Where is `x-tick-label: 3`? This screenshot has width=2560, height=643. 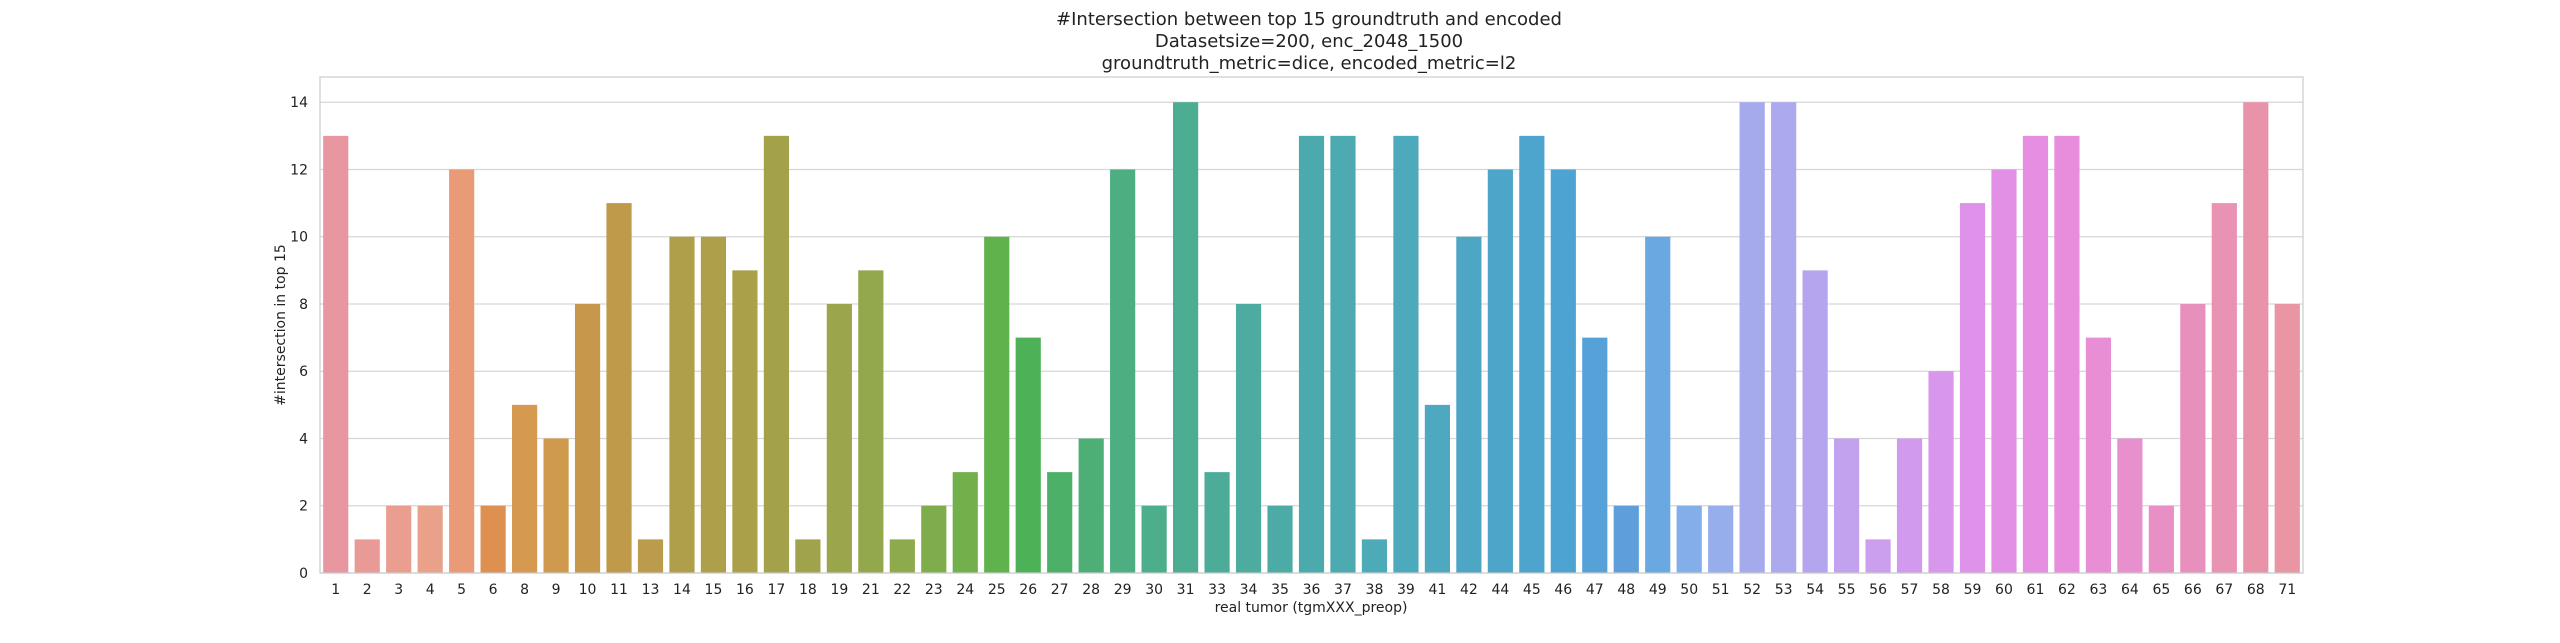 x-tick-label: 3 is located at coordinates (398, 590).